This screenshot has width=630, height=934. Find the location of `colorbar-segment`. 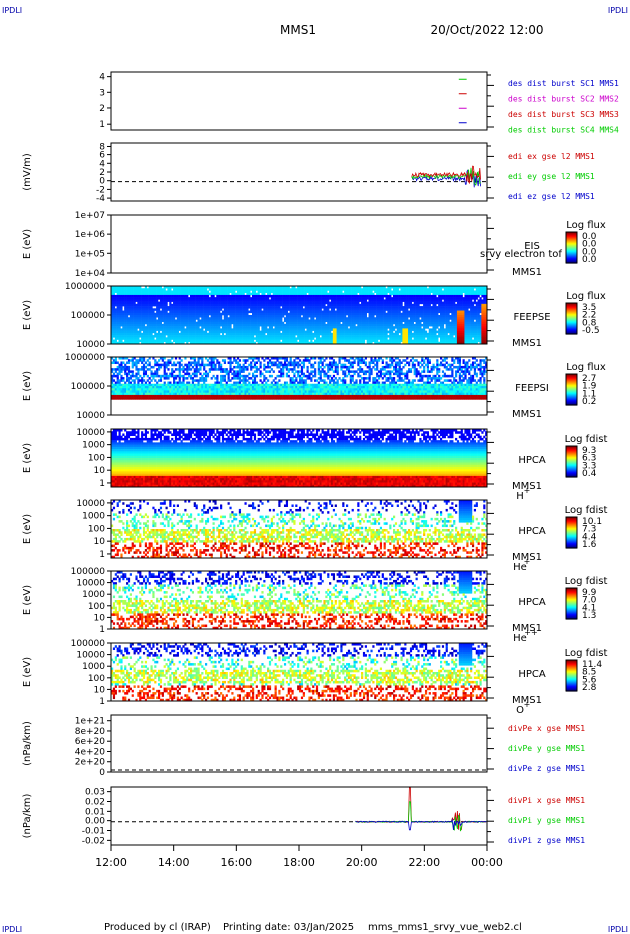

colorbar-segment is located at coordinates (571, 236).